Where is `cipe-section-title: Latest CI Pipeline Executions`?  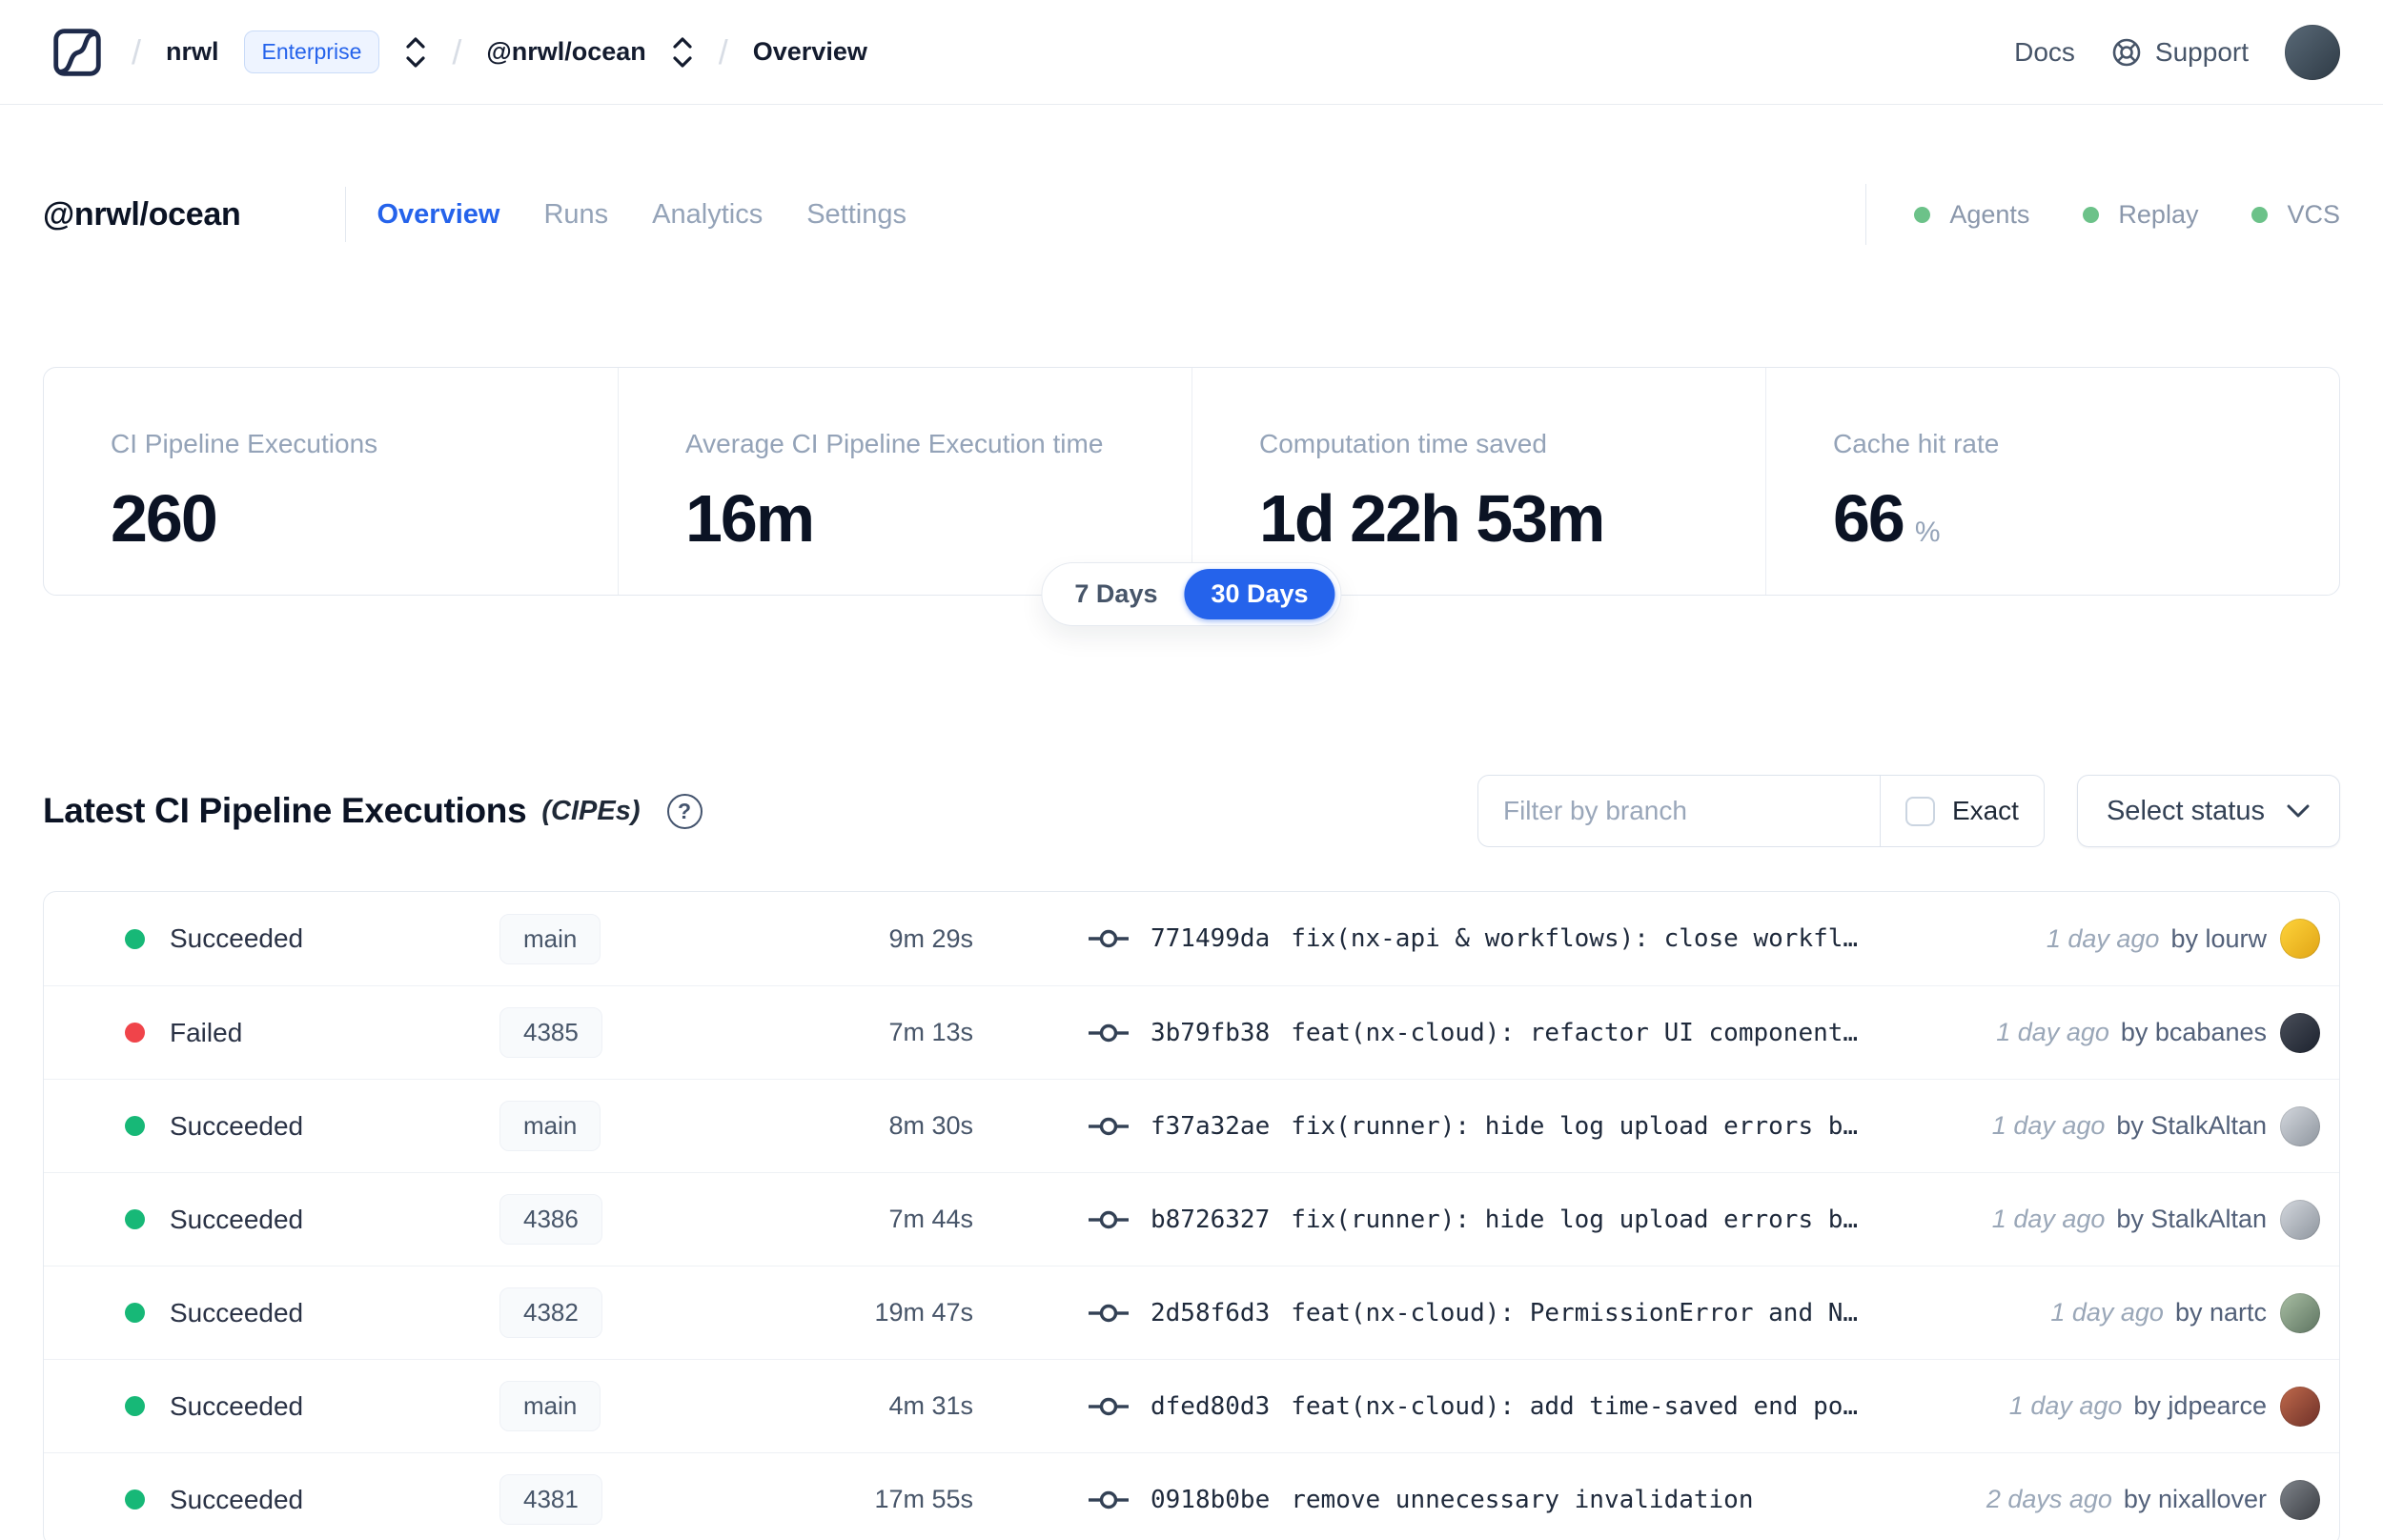 cipe-section-title: Latest CI Pipeline Executions is located at coordinates (285, 810).